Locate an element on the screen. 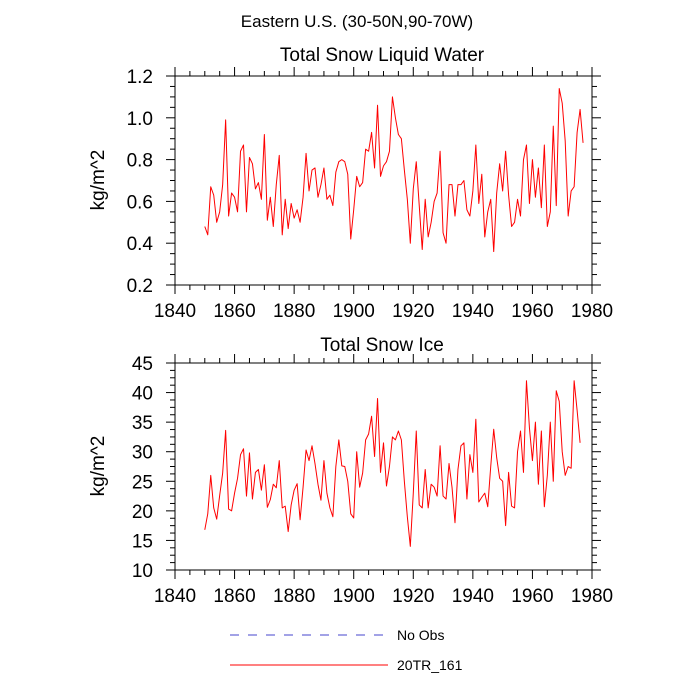 The width and height of the screenshot is (700, 700). y-tick-label: 15 is located at coordinates (142, 541).